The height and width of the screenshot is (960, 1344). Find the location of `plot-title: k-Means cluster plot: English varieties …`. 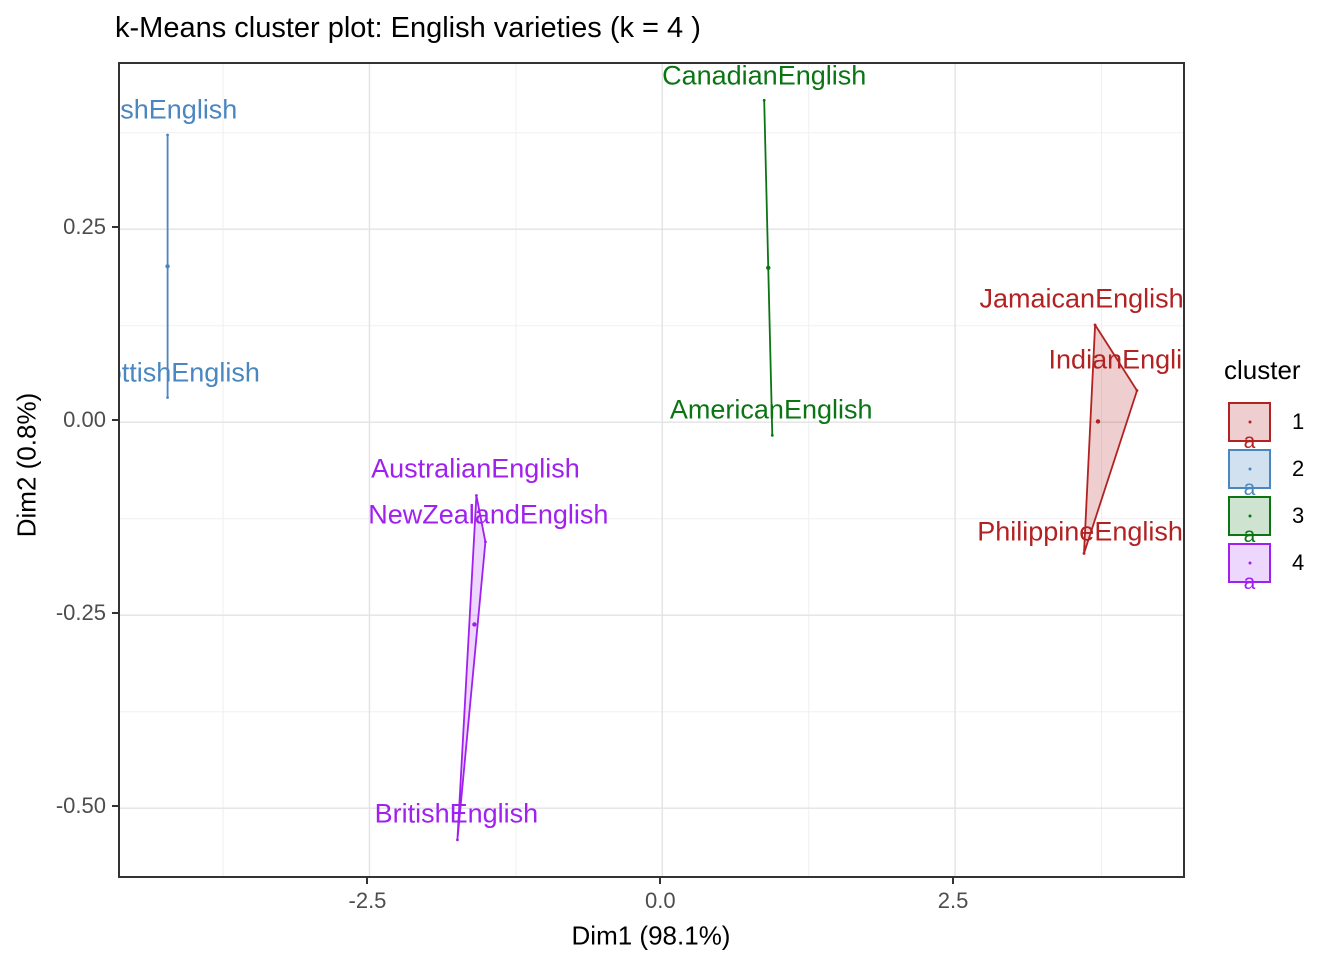

plot-title: k-Means cluster plot: English varieties … is located at coordinates (408, 28).